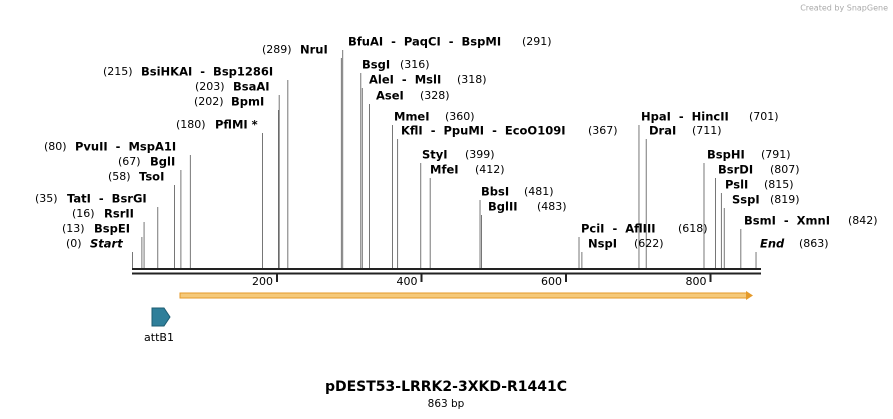 The height and width of the screenshot is (419, 893). I want to click on tick-label: 200, so click(262, 281).